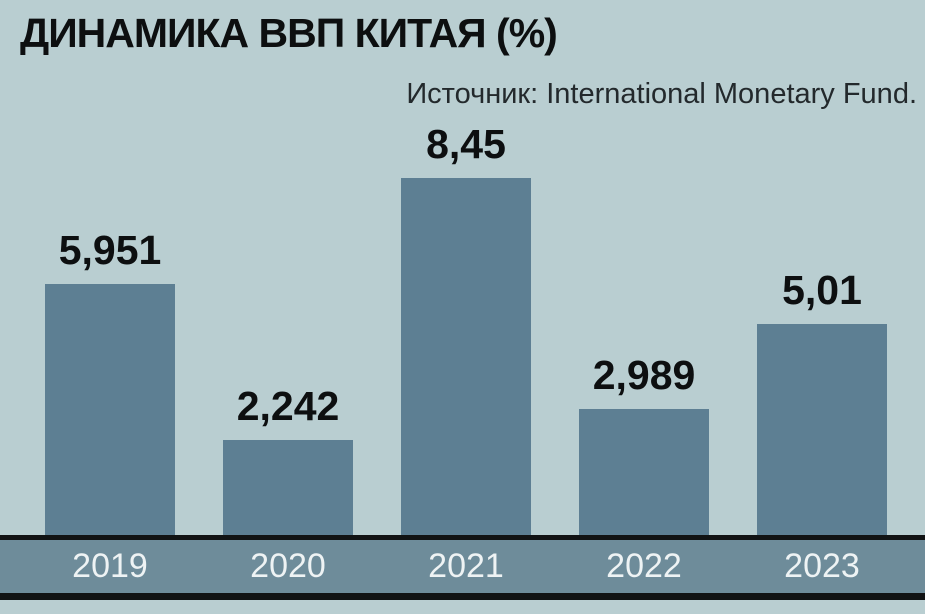 This screenshot has height=614, width=925. Describe the element at coordinates (644, 375) in the screenshot. I see `bar-value-2022: 2,989` at that location.